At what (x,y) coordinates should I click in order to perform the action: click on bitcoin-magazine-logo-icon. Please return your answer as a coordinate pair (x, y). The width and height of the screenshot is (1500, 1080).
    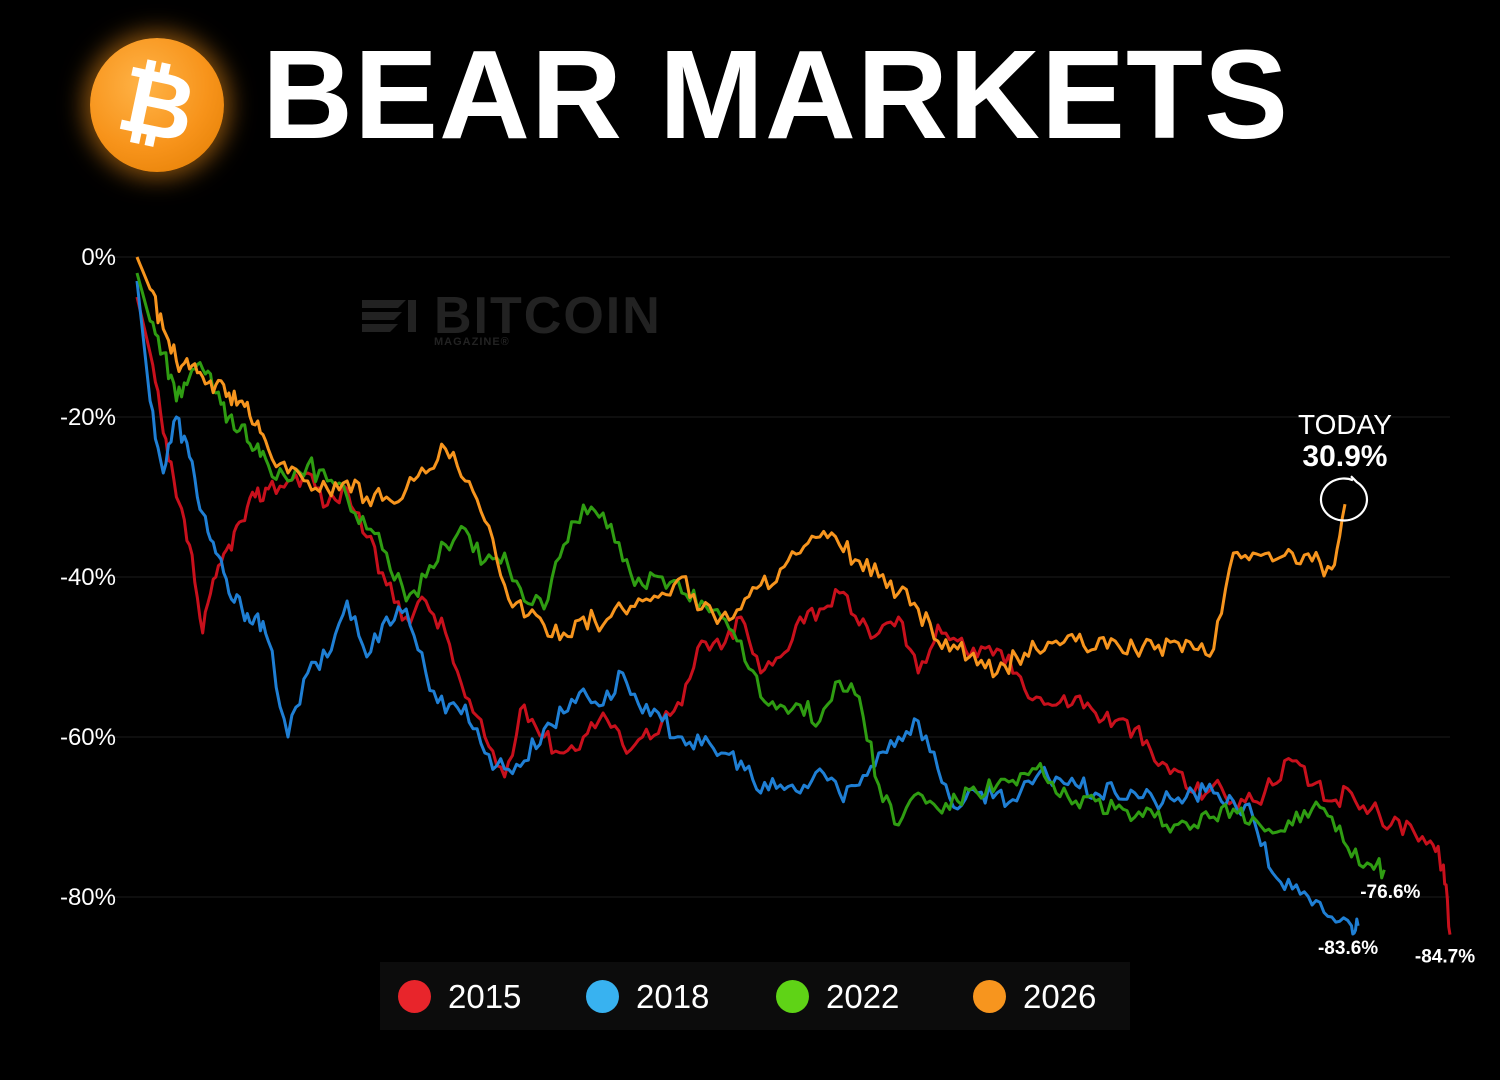
    Looking at the image, I should click on (389, 316).